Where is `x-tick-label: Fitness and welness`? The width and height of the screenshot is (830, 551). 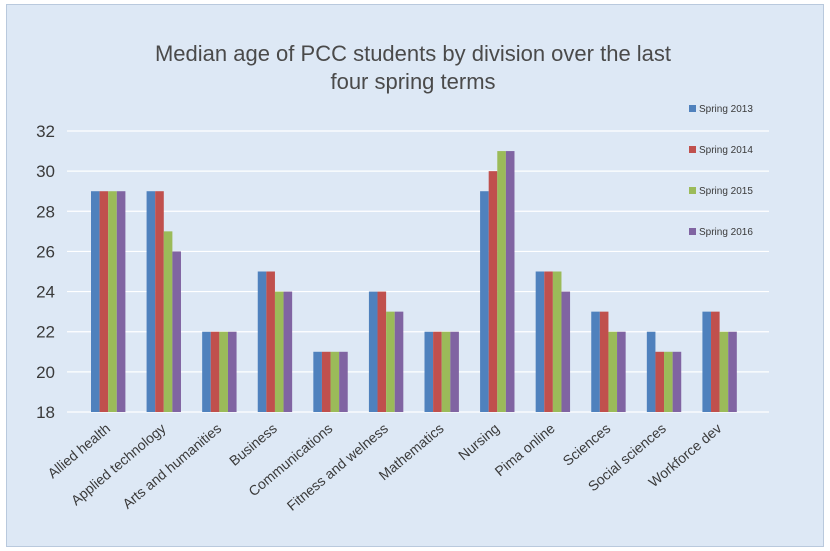
x-tick-label: Fitness and welness is located at coordinates (337, 467).